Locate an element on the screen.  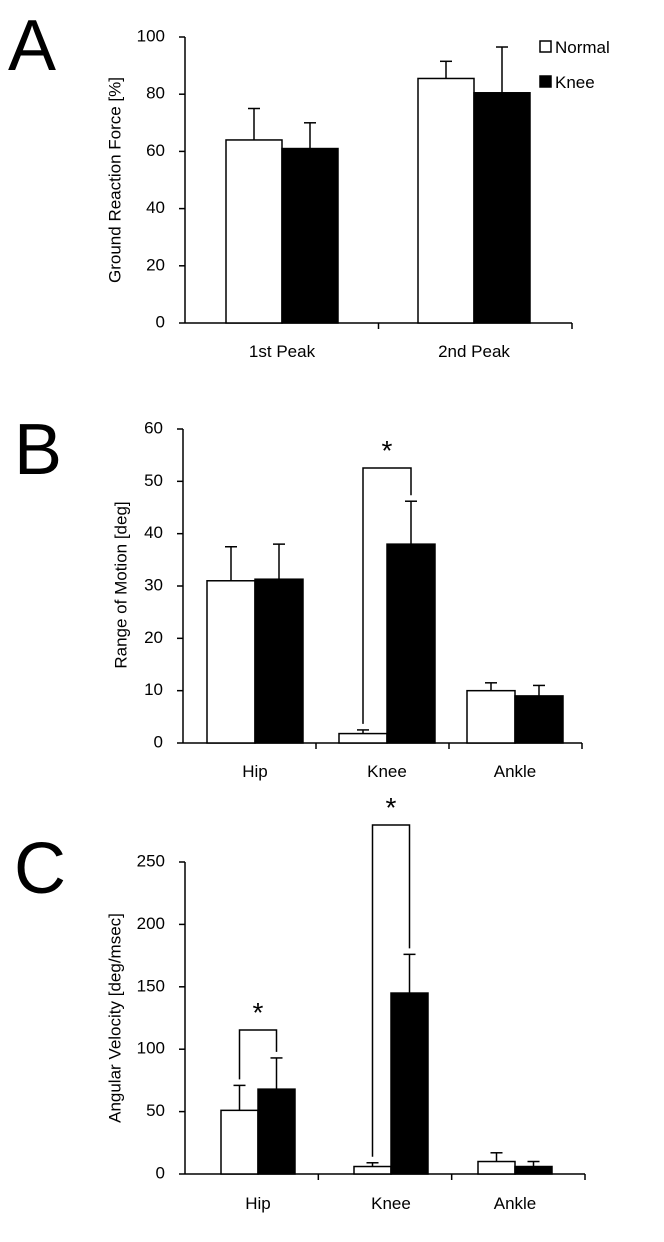
x-category-label: 1st Peak is located at coordinates (282, 351).